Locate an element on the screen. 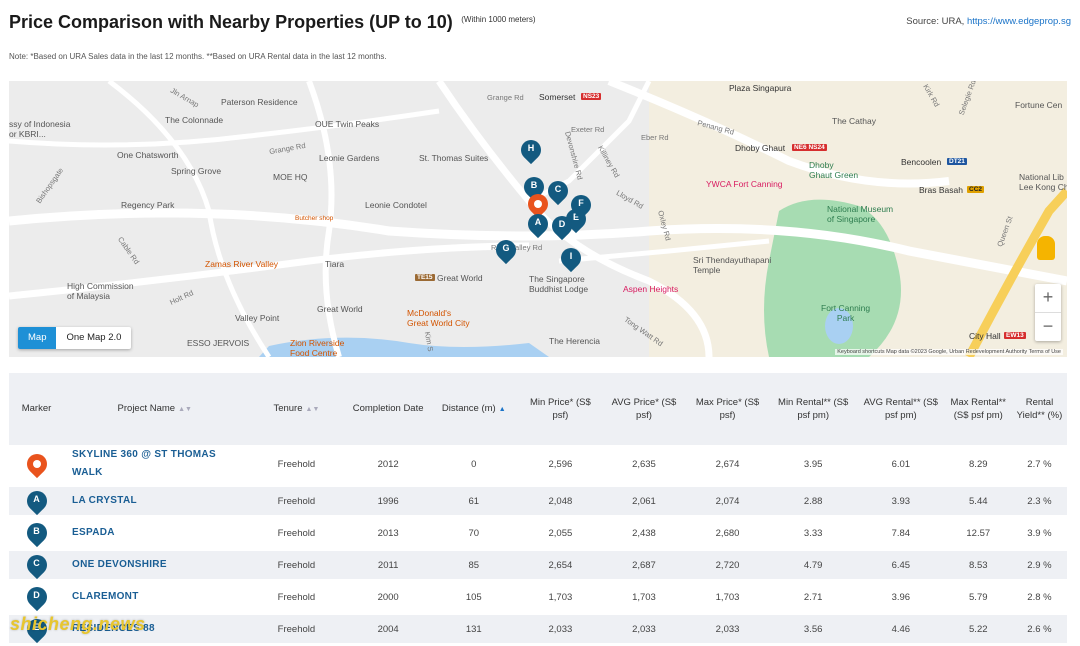 This screenshot has width=1080, height=646. col-min-rental: Min Rental** (S$ psf pm) is located at coordinates (813, 409).